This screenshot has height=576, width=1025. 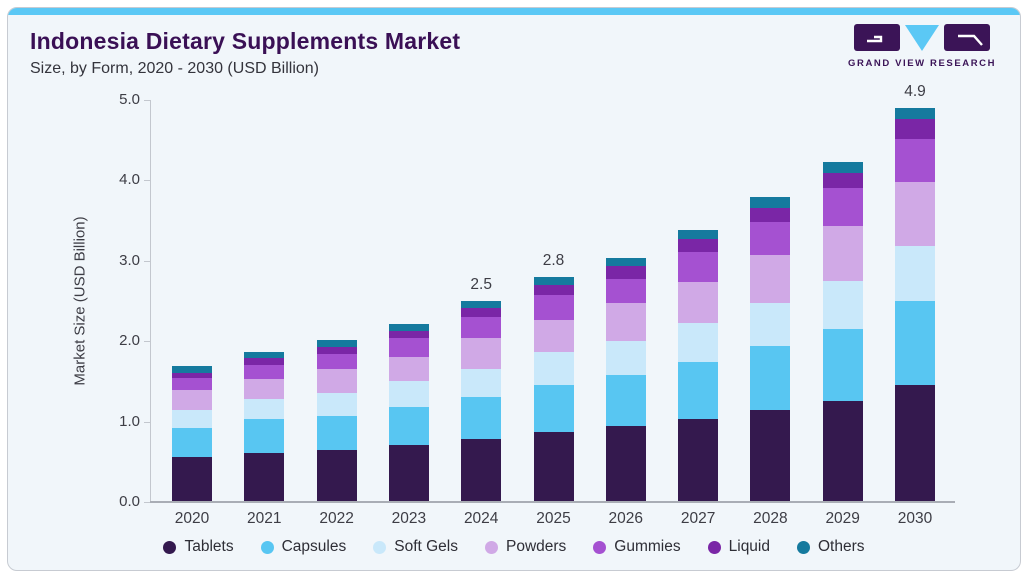 I want to click on bar-segment-gummies-2028, so click(x=770, y=239).